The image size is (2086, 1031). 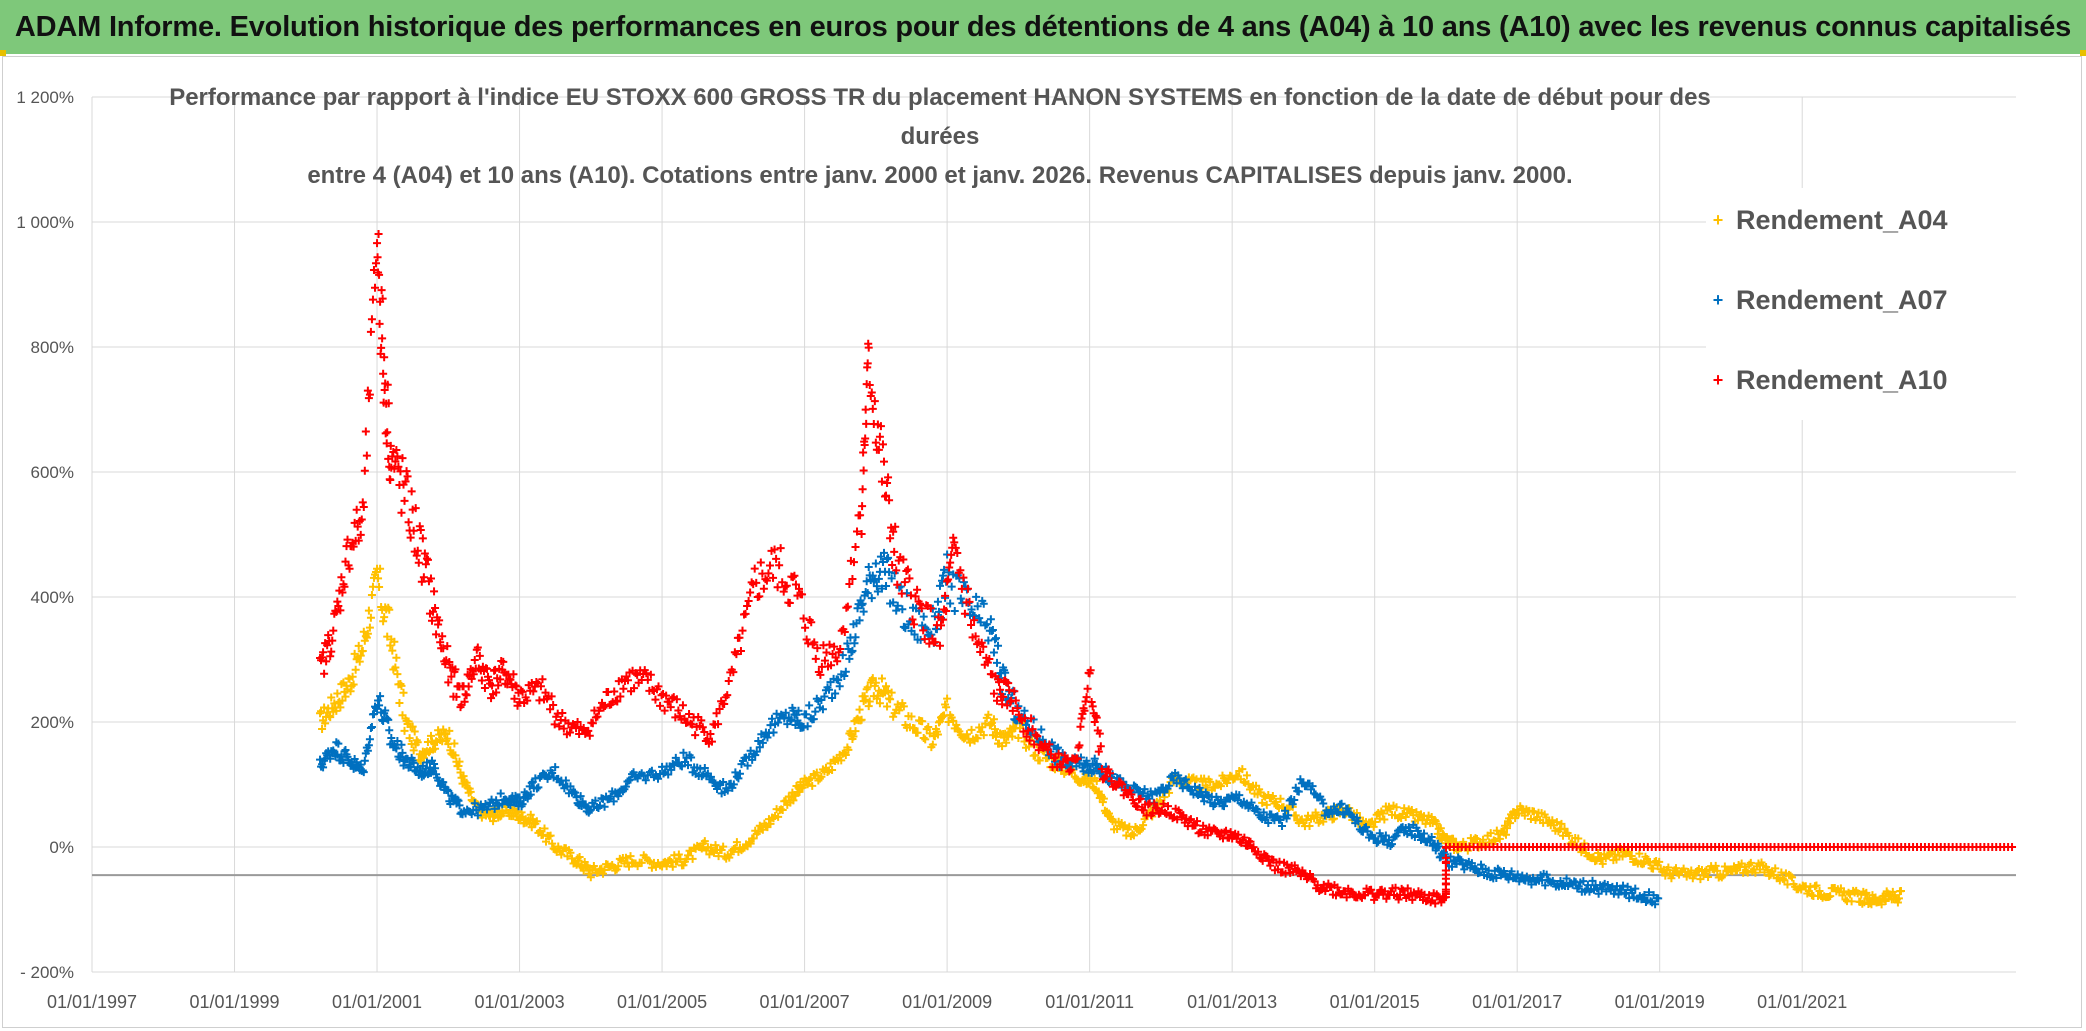 What do you see at coordinates (1718, 299) in the screenshot?
I see `legend-marker-a07: +` at bounding box center [1718, 299].